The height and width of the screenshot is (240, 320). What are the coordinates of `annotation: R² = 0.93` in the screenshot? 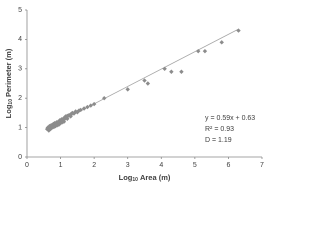 It's located at (219, 129).